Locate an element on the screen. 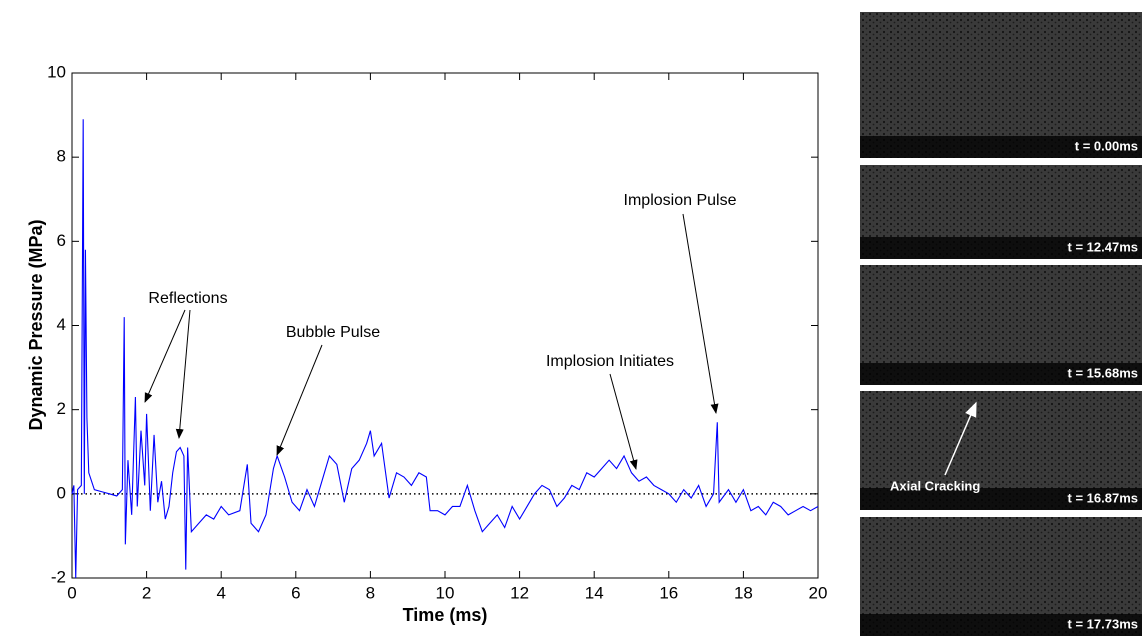 The height and width of the screenshot is (641, 1142). x-tick-label: 10 is located at coordinates (445, 592).